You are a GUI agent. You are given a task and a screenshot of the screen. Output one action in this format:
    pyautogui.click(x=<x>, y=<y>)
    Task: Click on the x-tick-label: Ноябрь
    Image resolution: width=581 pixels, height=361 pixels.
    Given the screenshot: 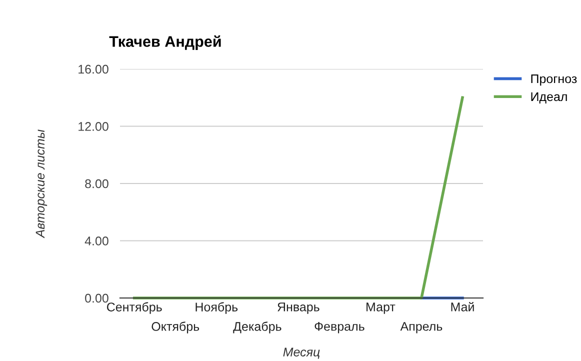 What is the action you would take?
    pyautogui.click(x=217, y=308)
    